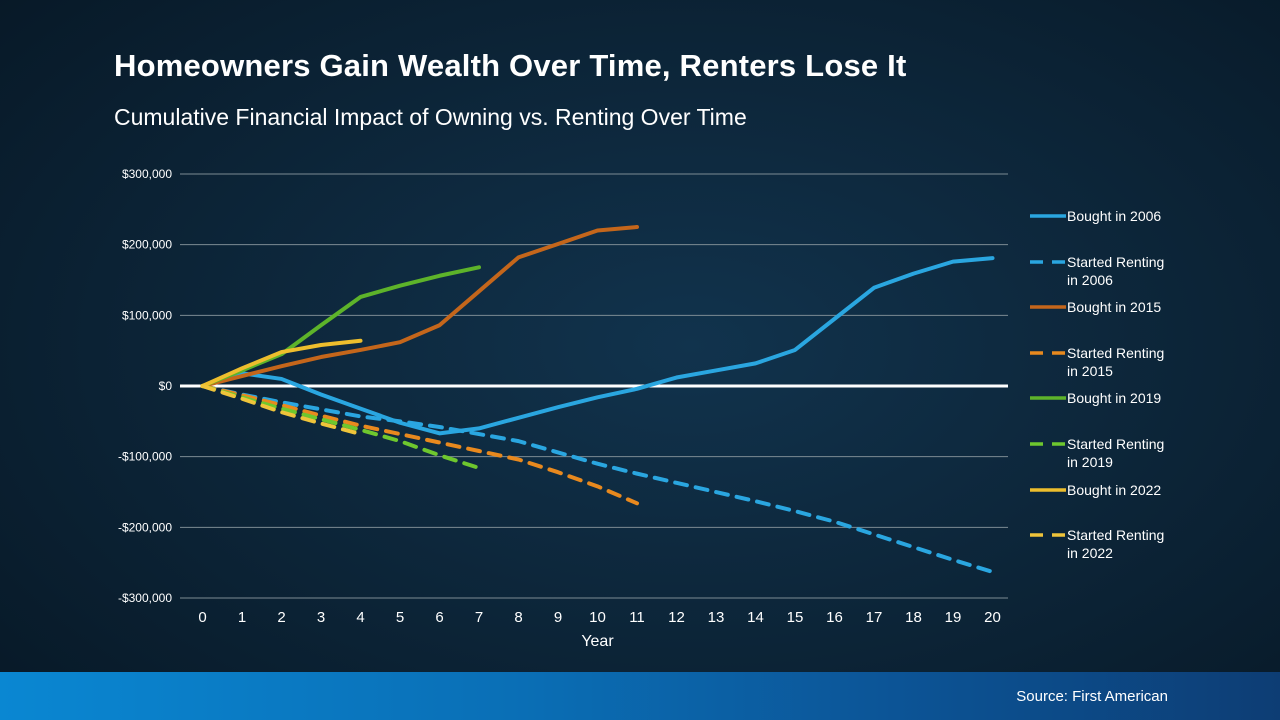  What do you see at coordinates (834, 617) in the screenshot?
I see `x-tick-label: 16` at bounding box center [834, 617].